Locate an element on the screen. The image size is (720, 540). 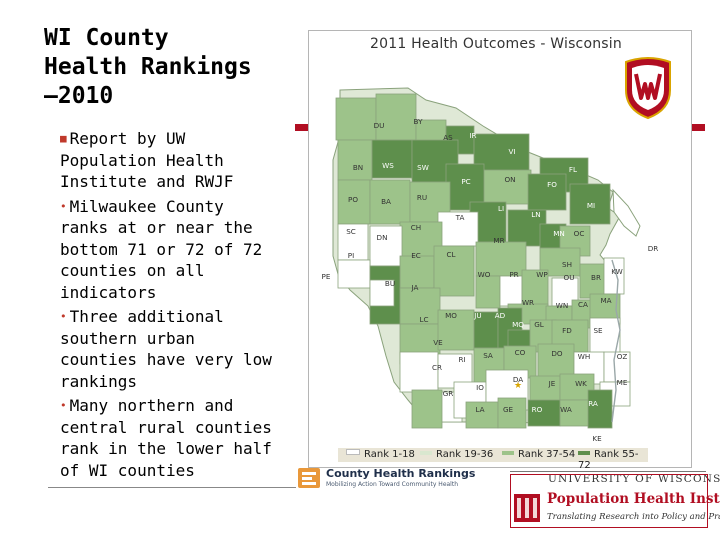
county-ta is located at coordinates (458, 229).